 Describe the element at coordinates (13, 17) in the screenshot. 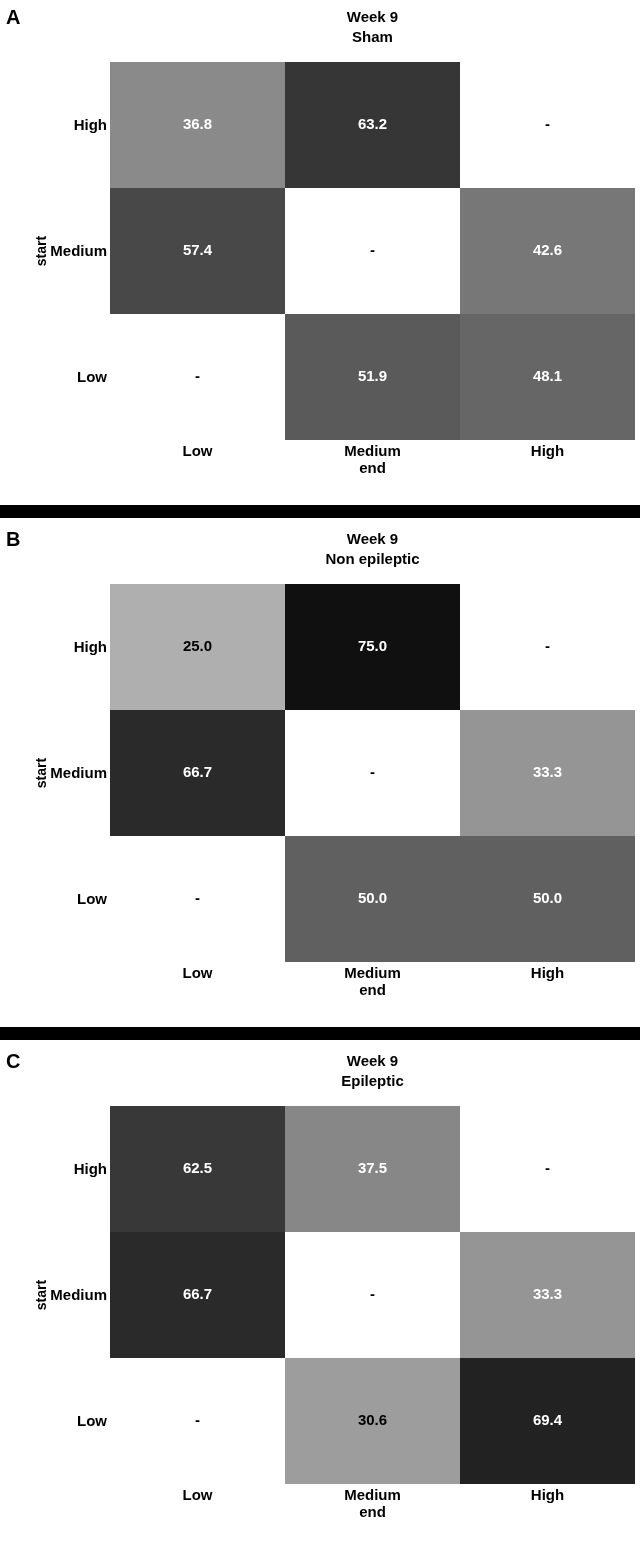

I see `text: A` at that location.